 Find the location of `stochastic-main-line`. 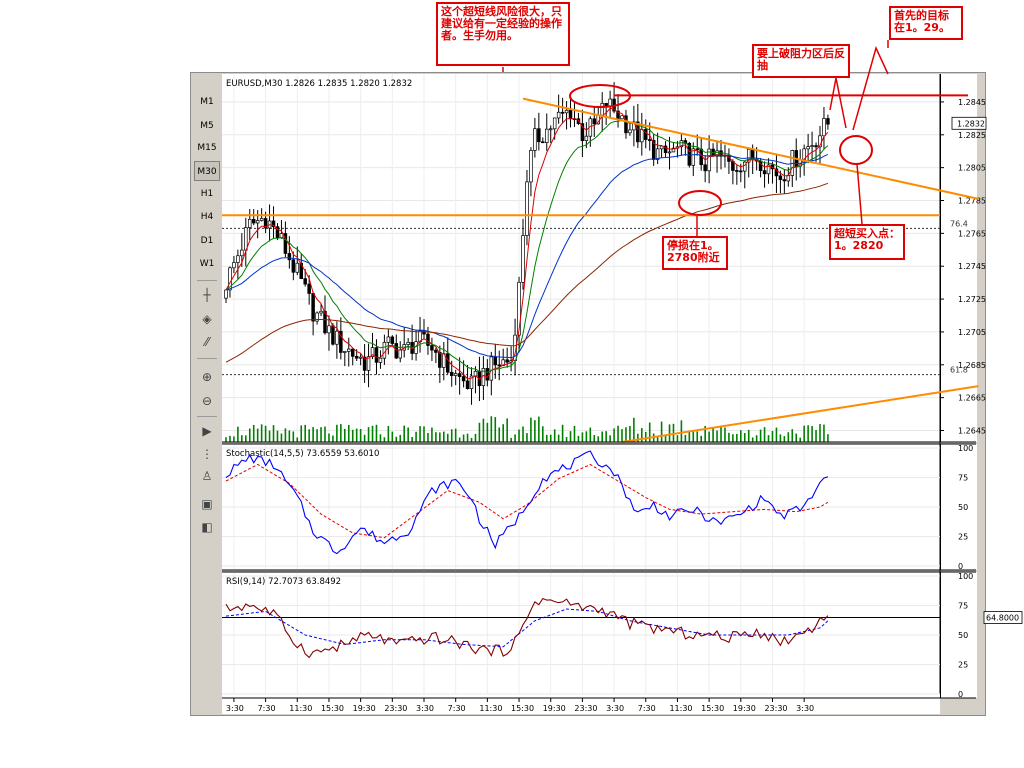

stochastic-main-line is located at coordinates (527, 502).